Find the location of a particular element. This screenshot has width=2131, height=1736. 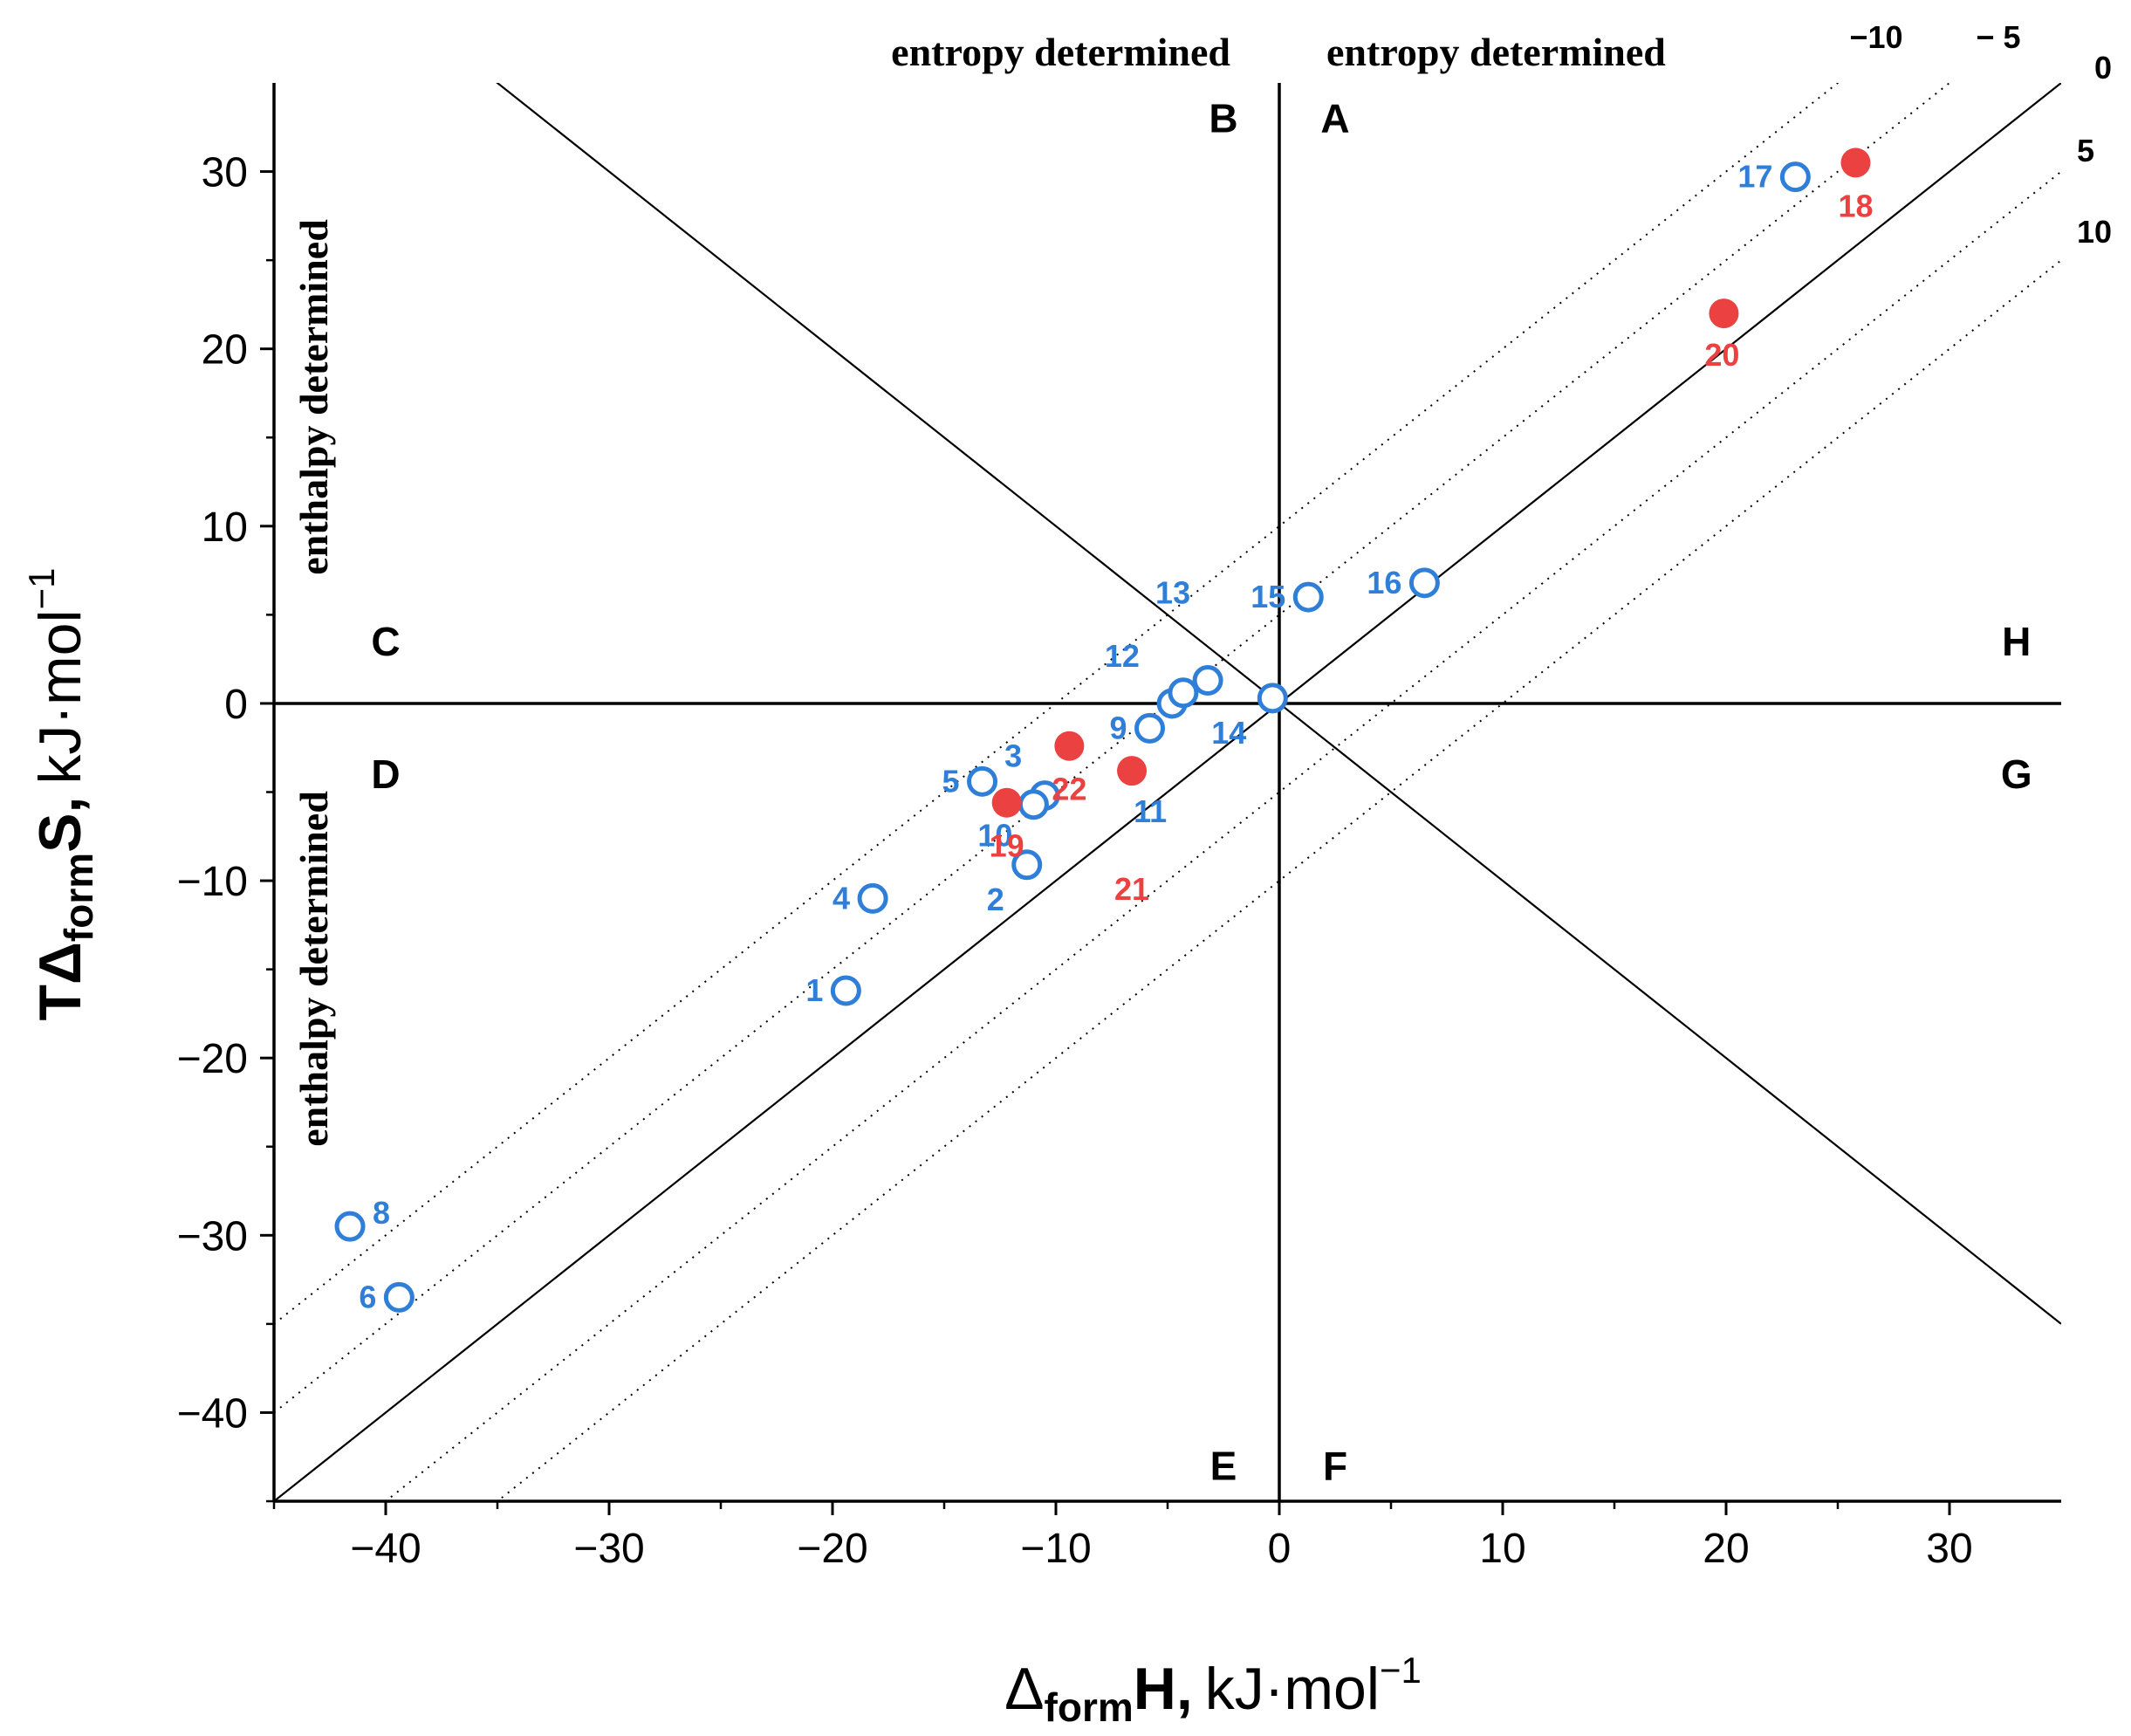

y-tick-label: −40 is located at coordinates (212, 1413).